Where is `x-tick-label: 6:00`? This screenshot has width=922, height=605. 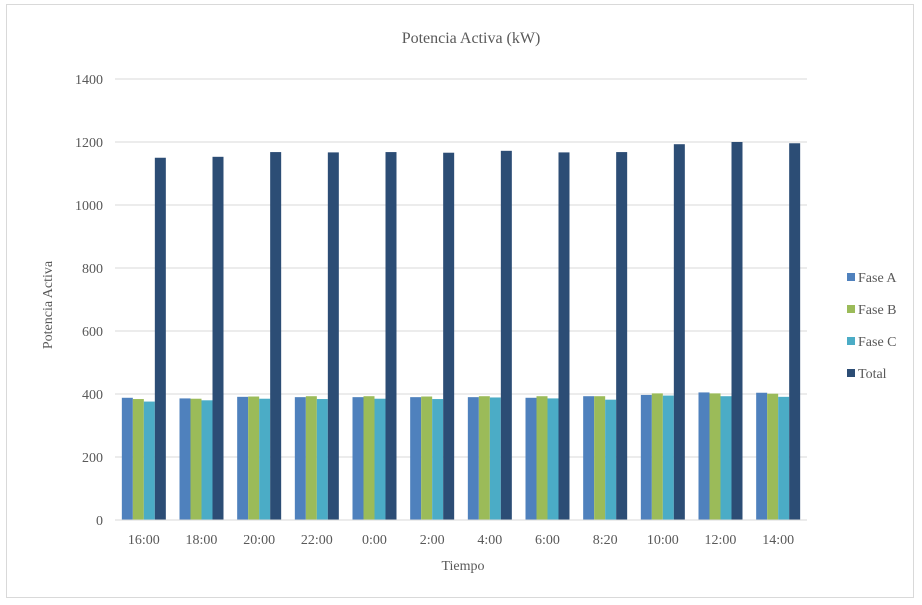 x-tick-label: 6:00 is located at coordinates (547, 540).